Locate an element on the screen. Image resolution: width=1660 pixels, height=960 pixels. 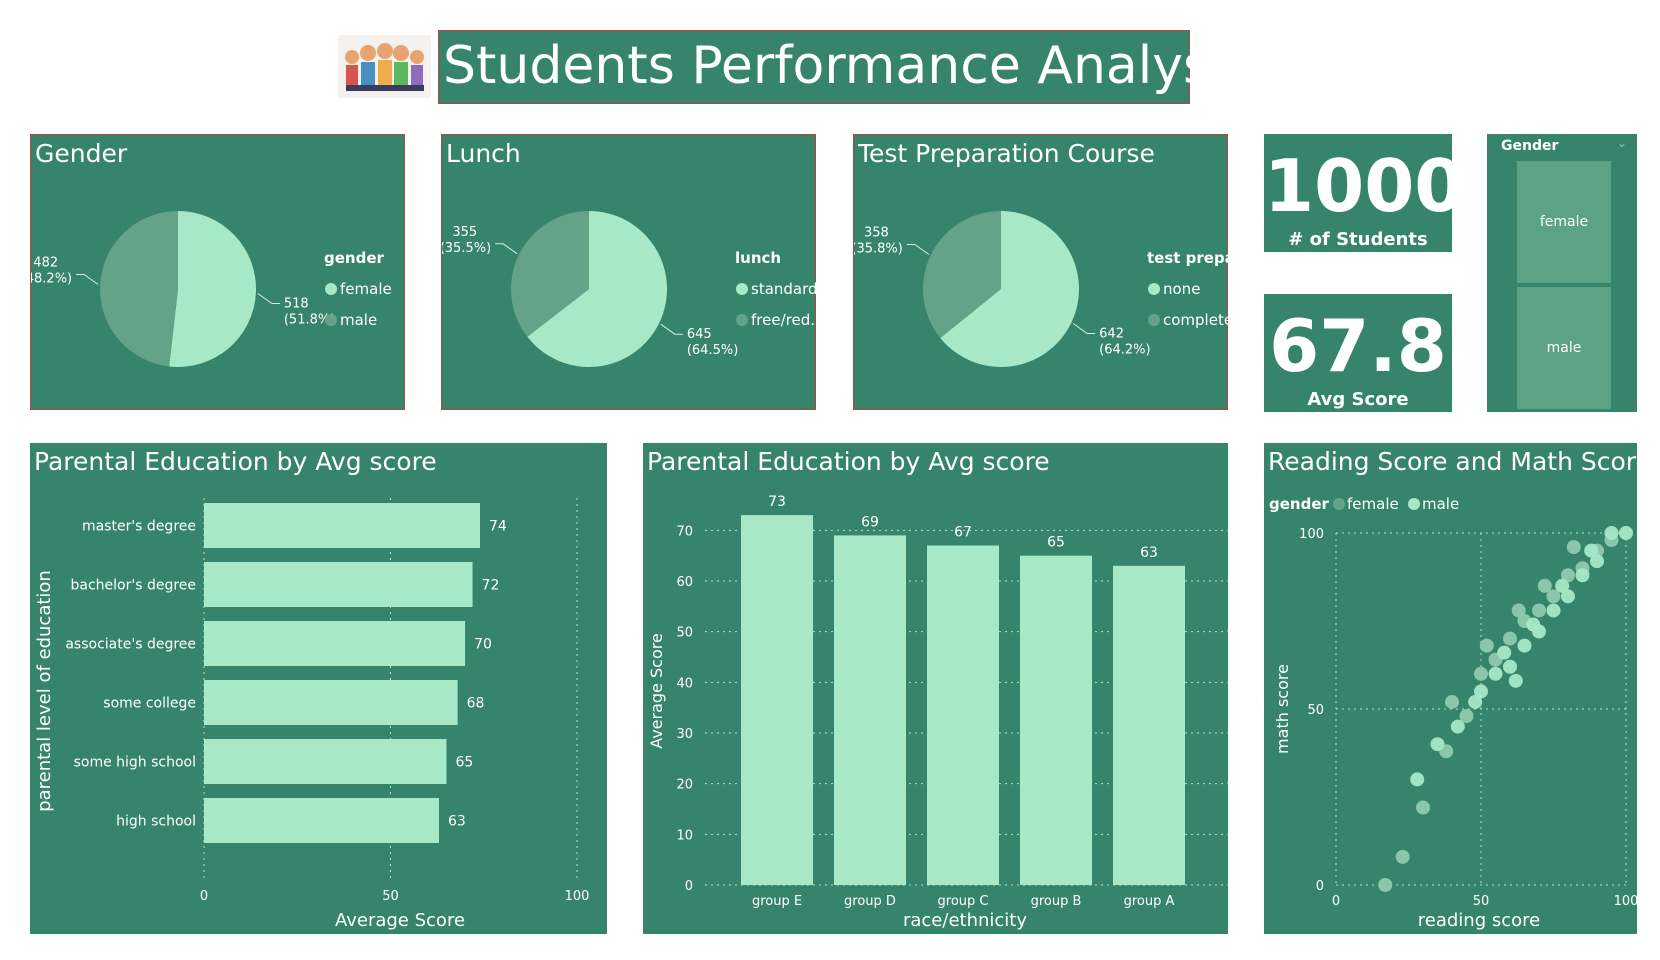
hbar-x-tick: 50 is located at coordinates (390, 896).